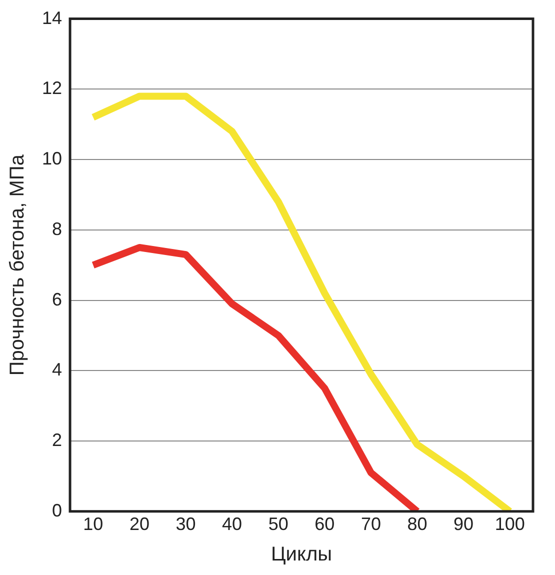 Image resolution: width=555 pixels, height=575 pixels. What do you see at coordinates (52, 88) in the screenshot?
I see `y-tick-label: 12` at bounding box center [52, 88].